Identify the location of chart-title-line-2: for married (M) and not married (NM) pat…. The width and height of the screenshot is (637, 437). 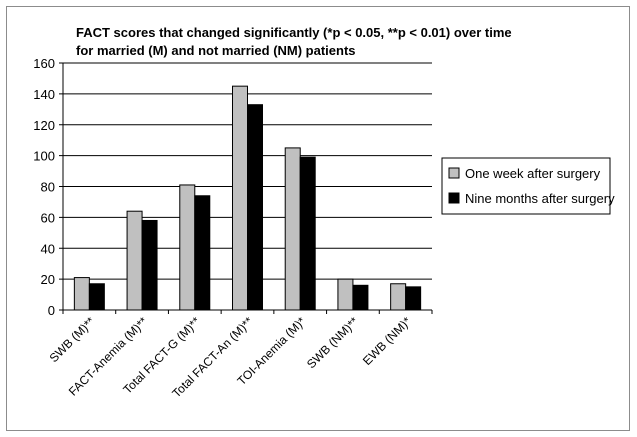
(216, 50).